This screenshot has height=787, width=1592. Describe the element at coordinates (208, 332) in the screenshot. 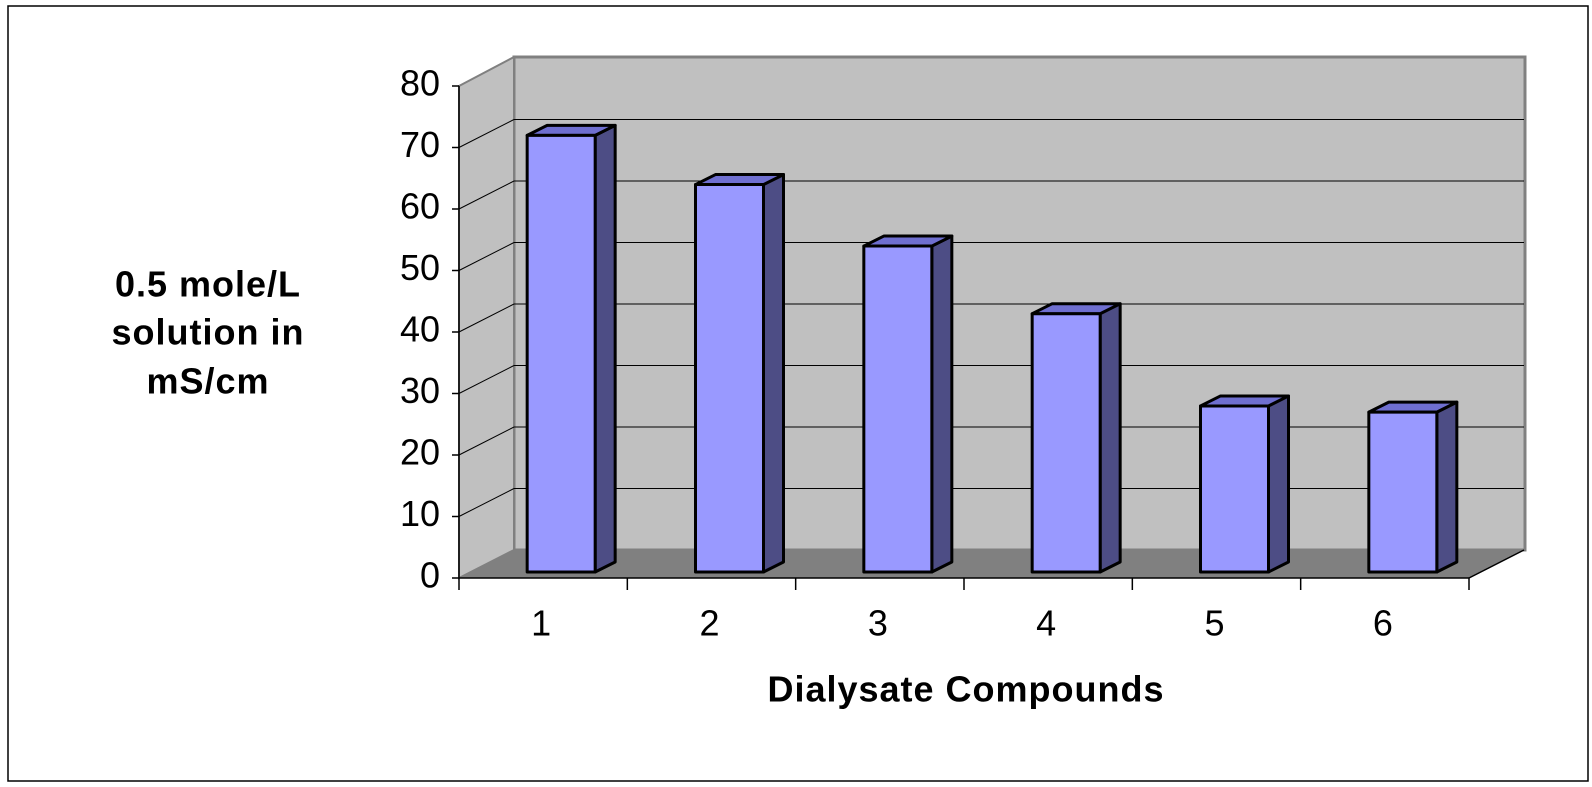

I see `y-axis-title: solution in` at that location.